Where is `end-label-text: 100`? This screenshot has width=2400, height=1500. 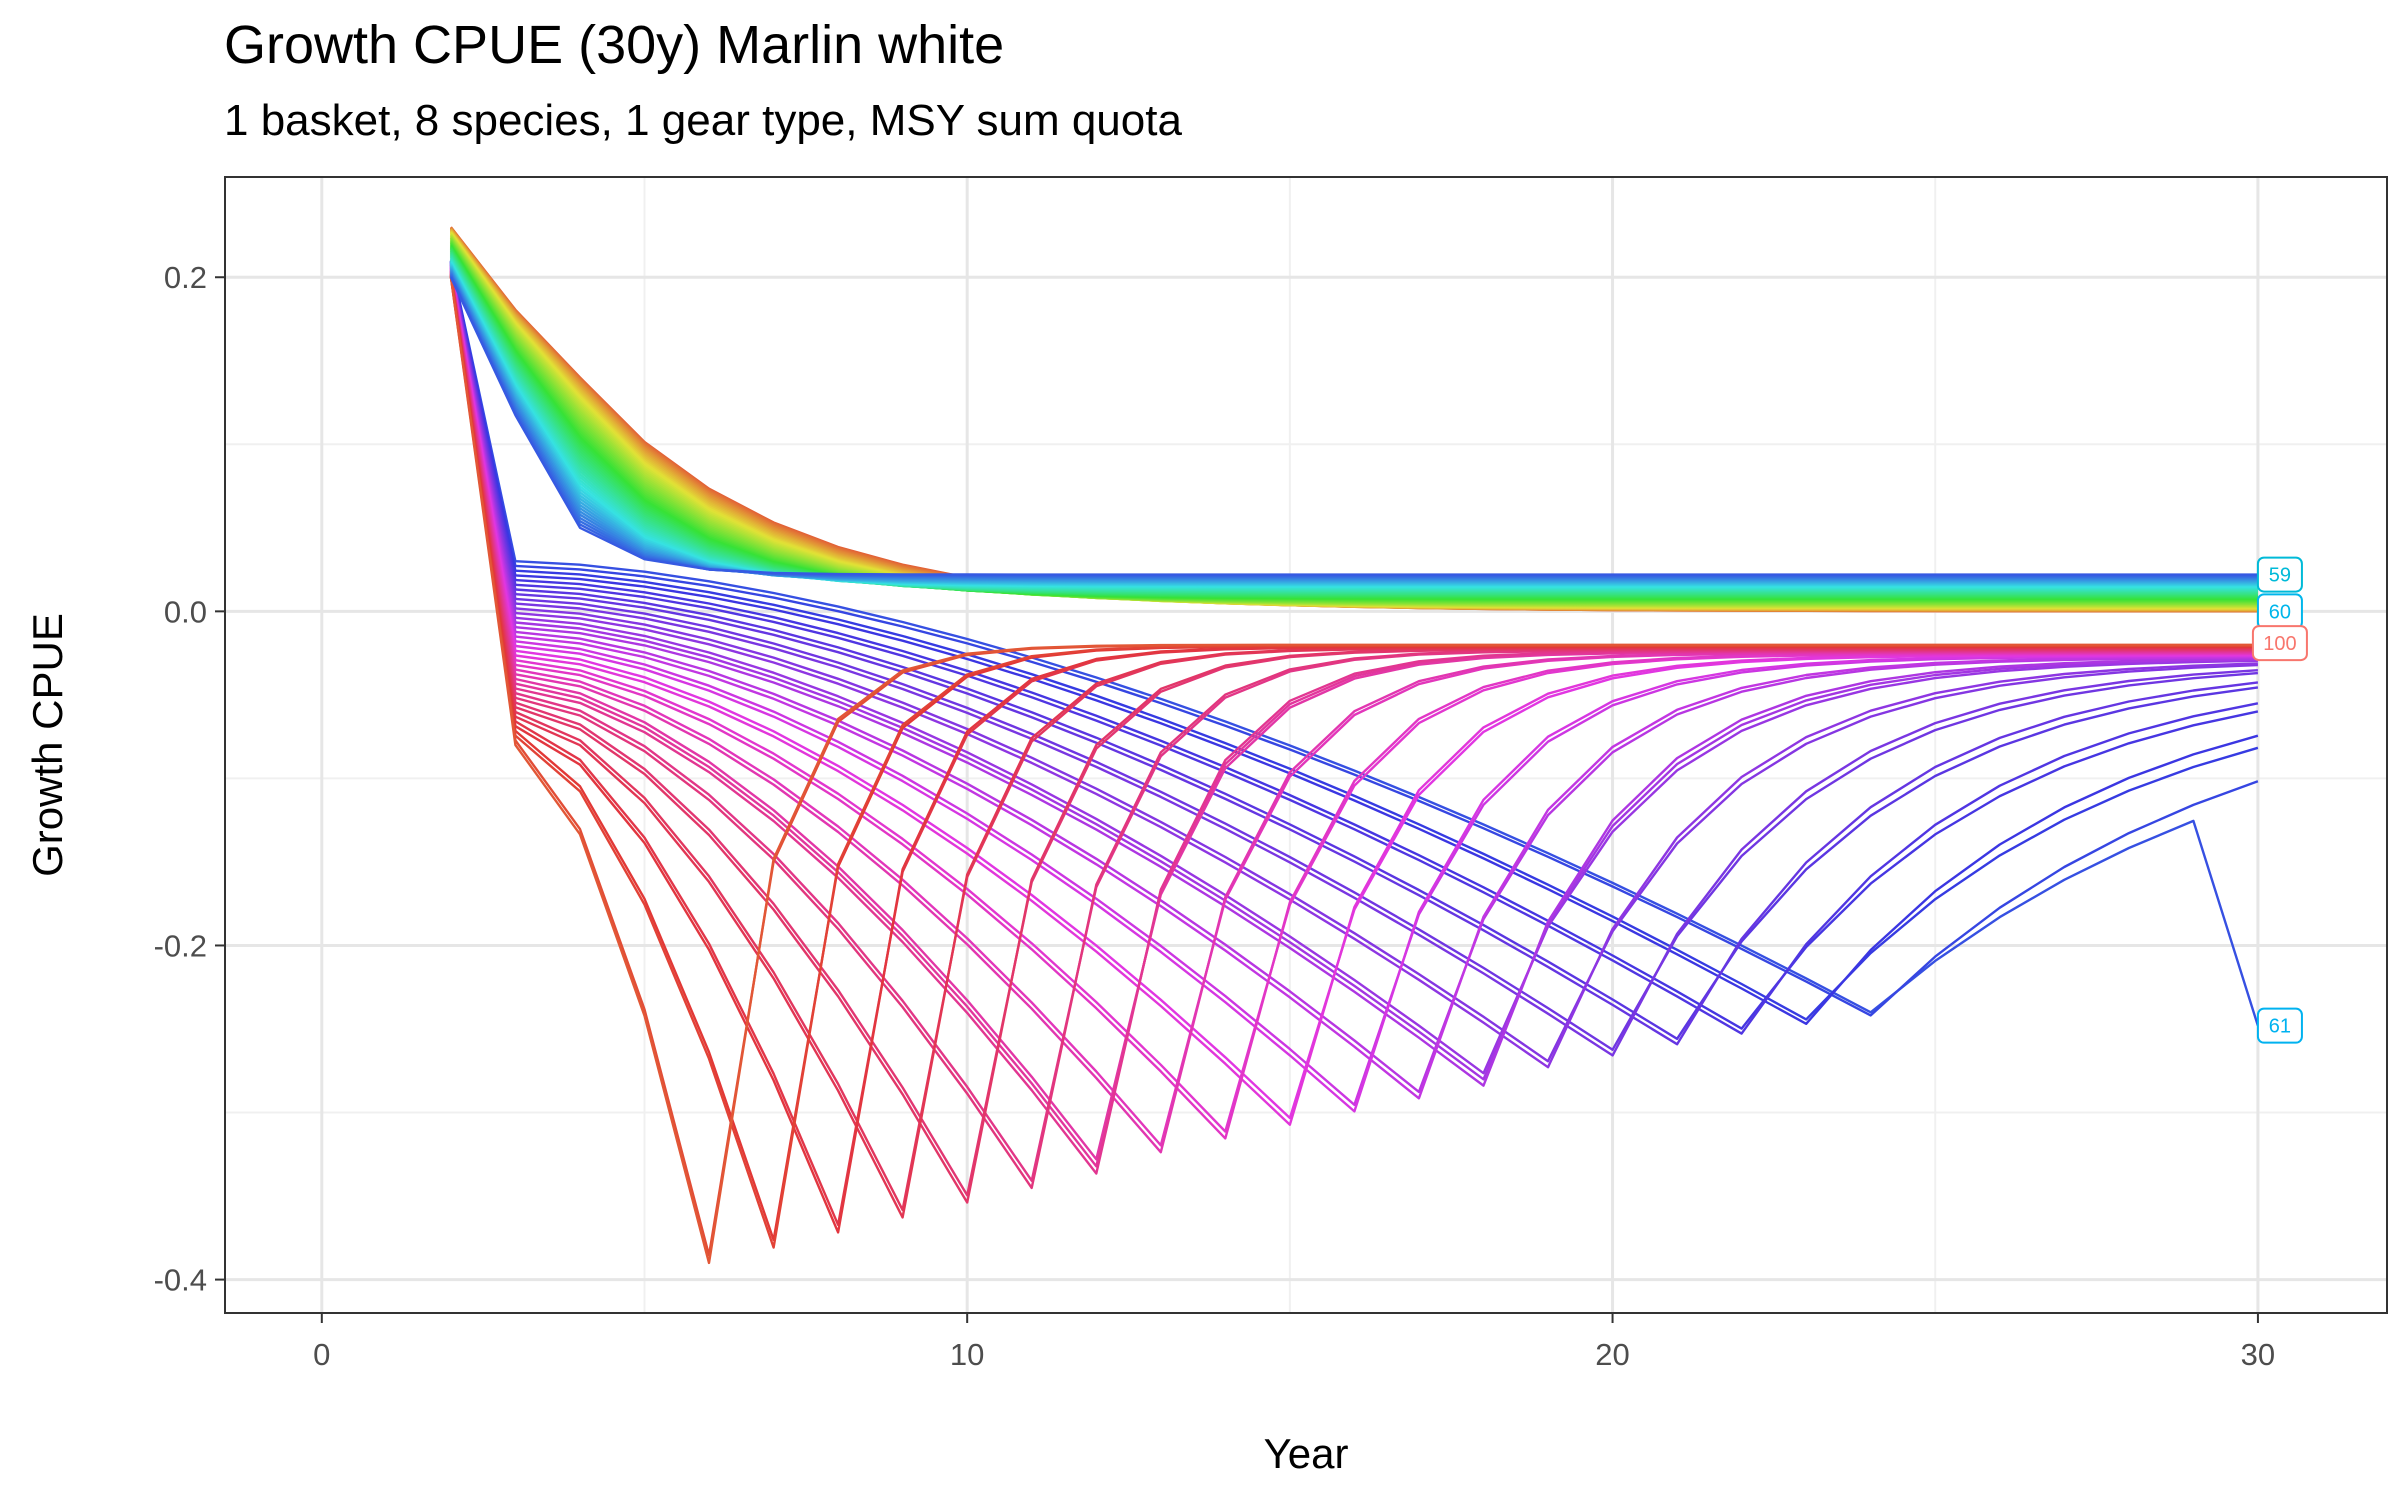 end-label-text: 100 is located at coordinates (2279, 644).